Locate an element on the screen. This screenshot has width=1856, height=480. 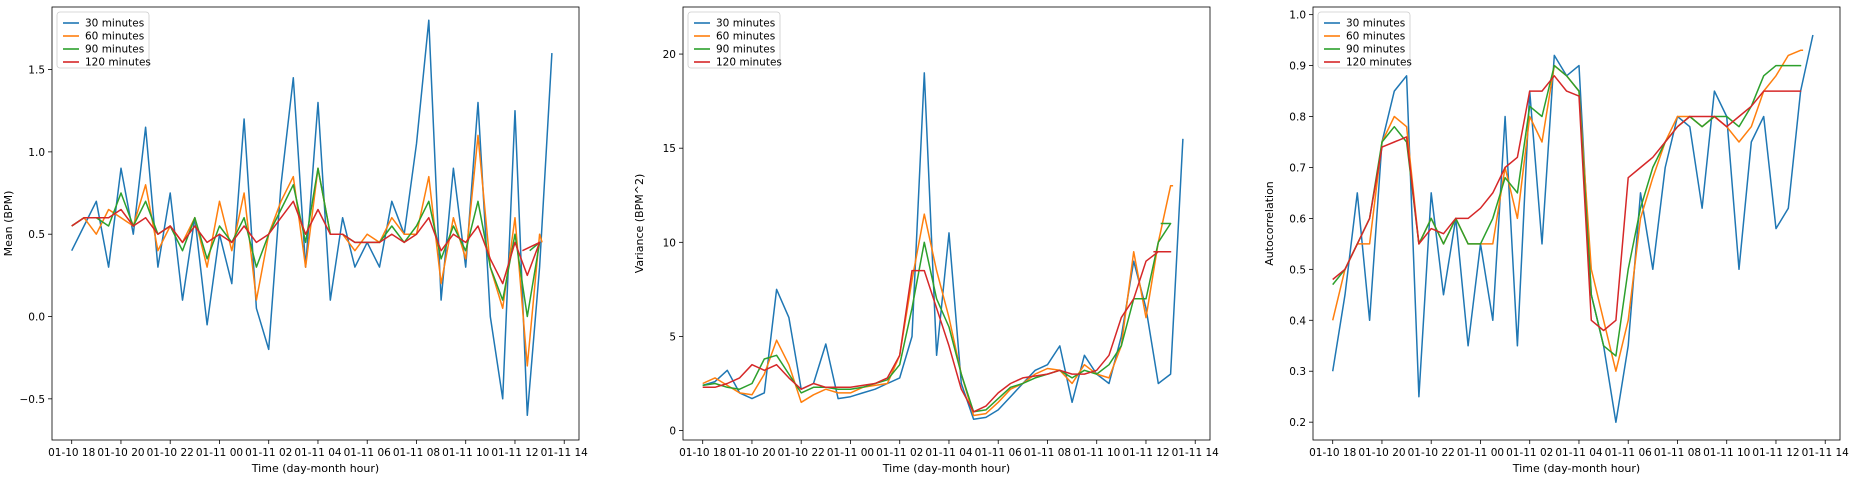
y-axis-label: Mean (BPM) is located at coordinates (8, 224).